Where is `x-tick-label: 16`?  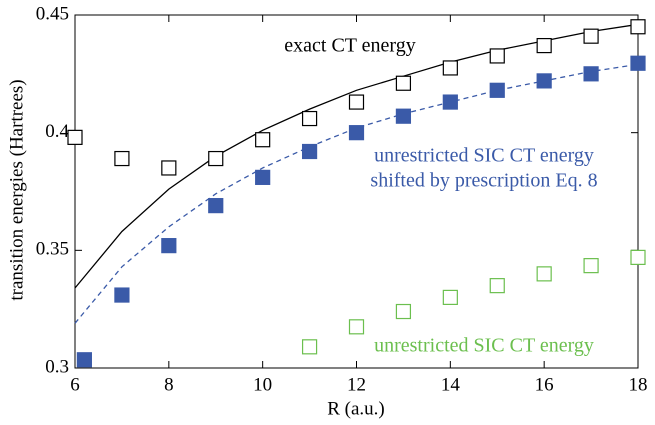
x-tick-label: 16 is located at coordinates (544, 384).